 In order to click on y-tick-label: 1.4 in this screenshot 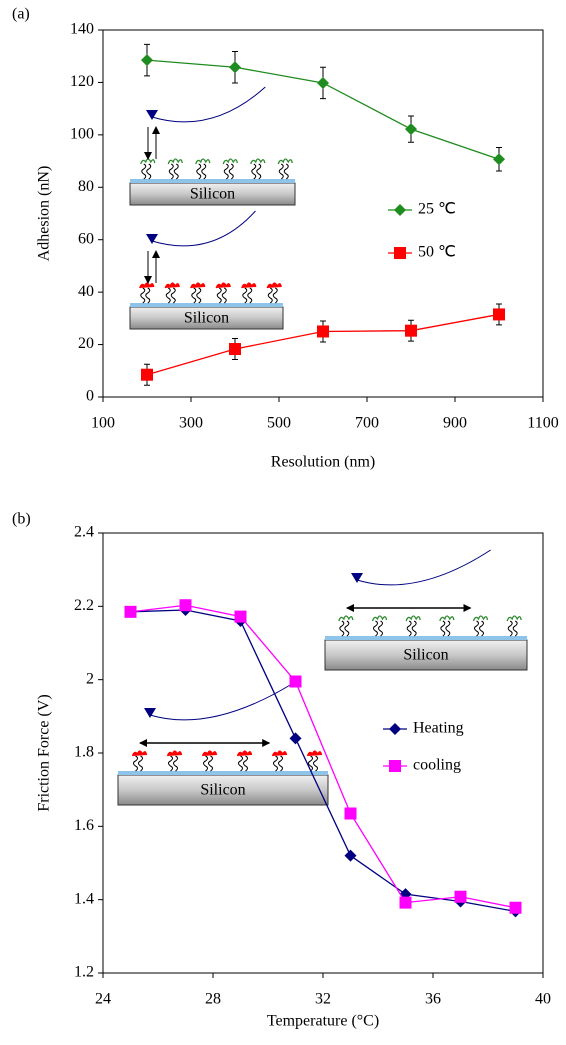, I will do `click(84, 898)`.